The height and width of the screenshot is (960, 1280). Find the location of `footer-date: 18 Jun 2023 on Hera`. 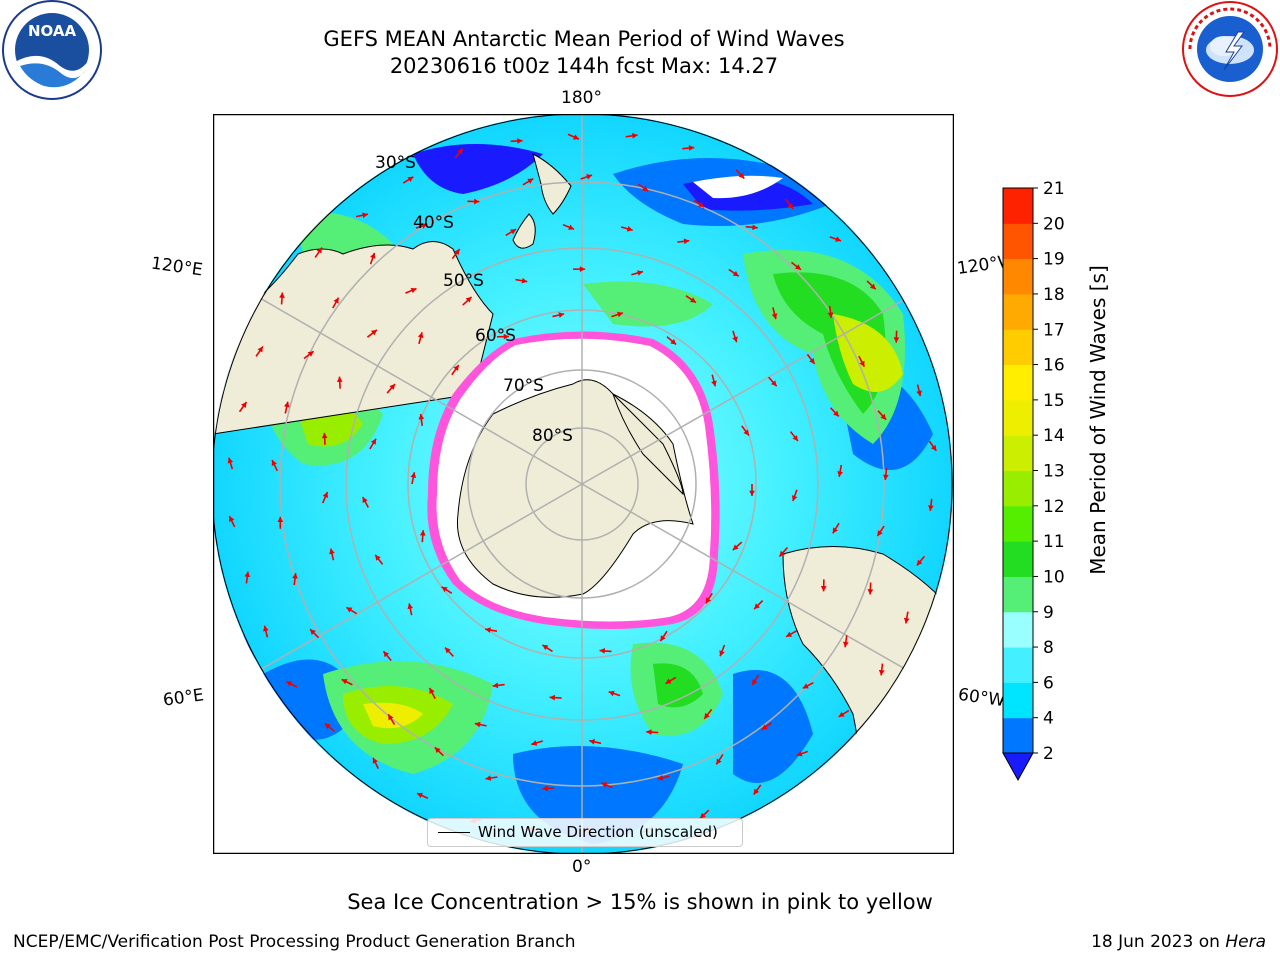

footer-date: 18 Jun 2023 on Hera is located at coordinates (1178, 942).